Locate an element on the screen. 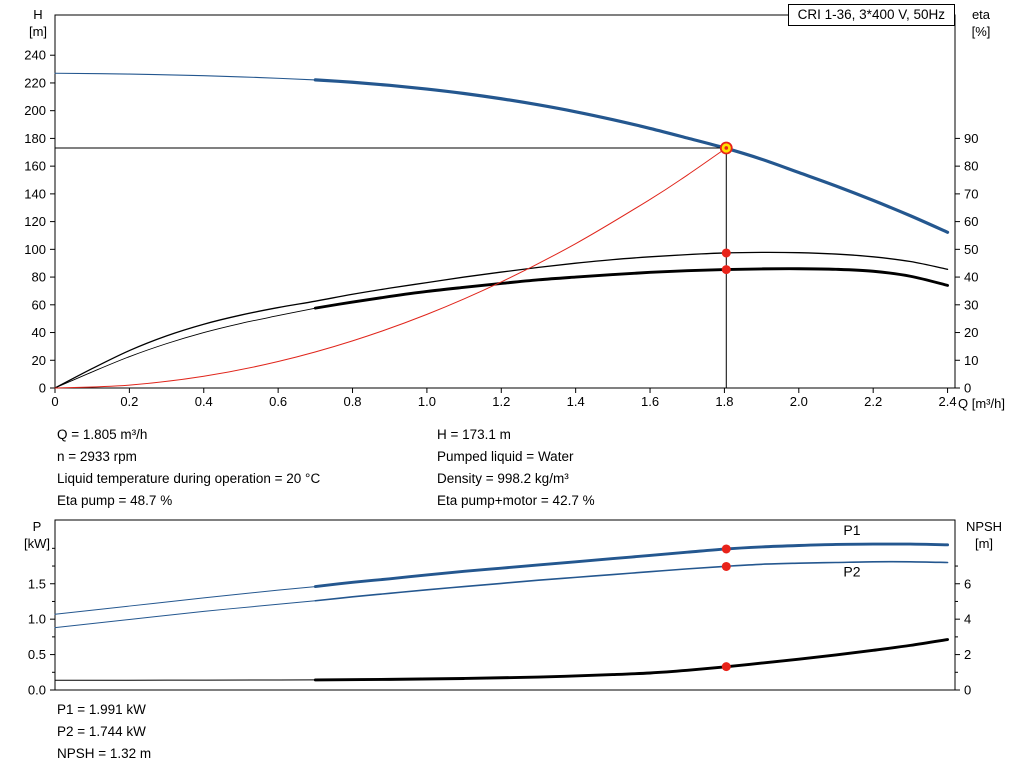  y-right-tick-label: 40 is located at coordinates (971, 277).